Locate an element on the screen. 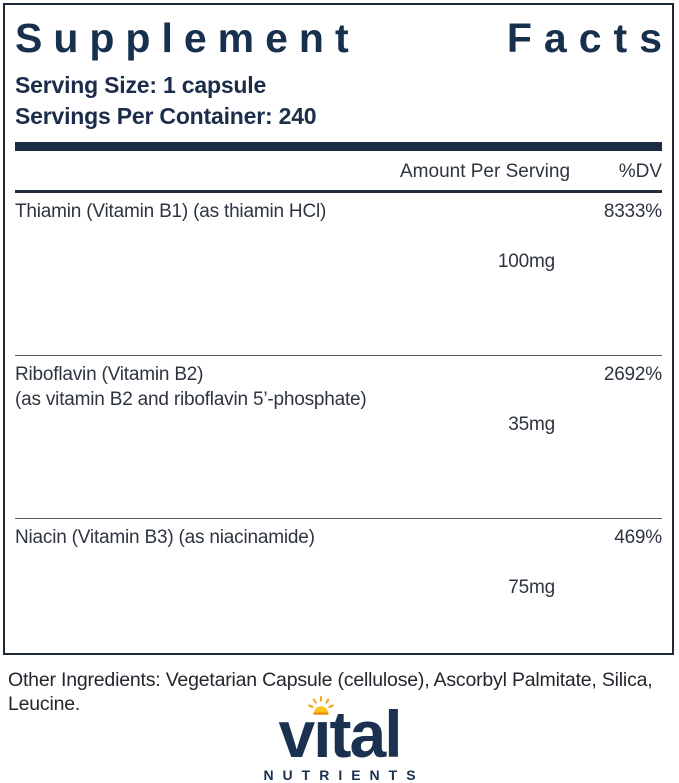 This screenshot has height=783, width=679. nutrient-dv: 469% is located at coordinates (638, 537).